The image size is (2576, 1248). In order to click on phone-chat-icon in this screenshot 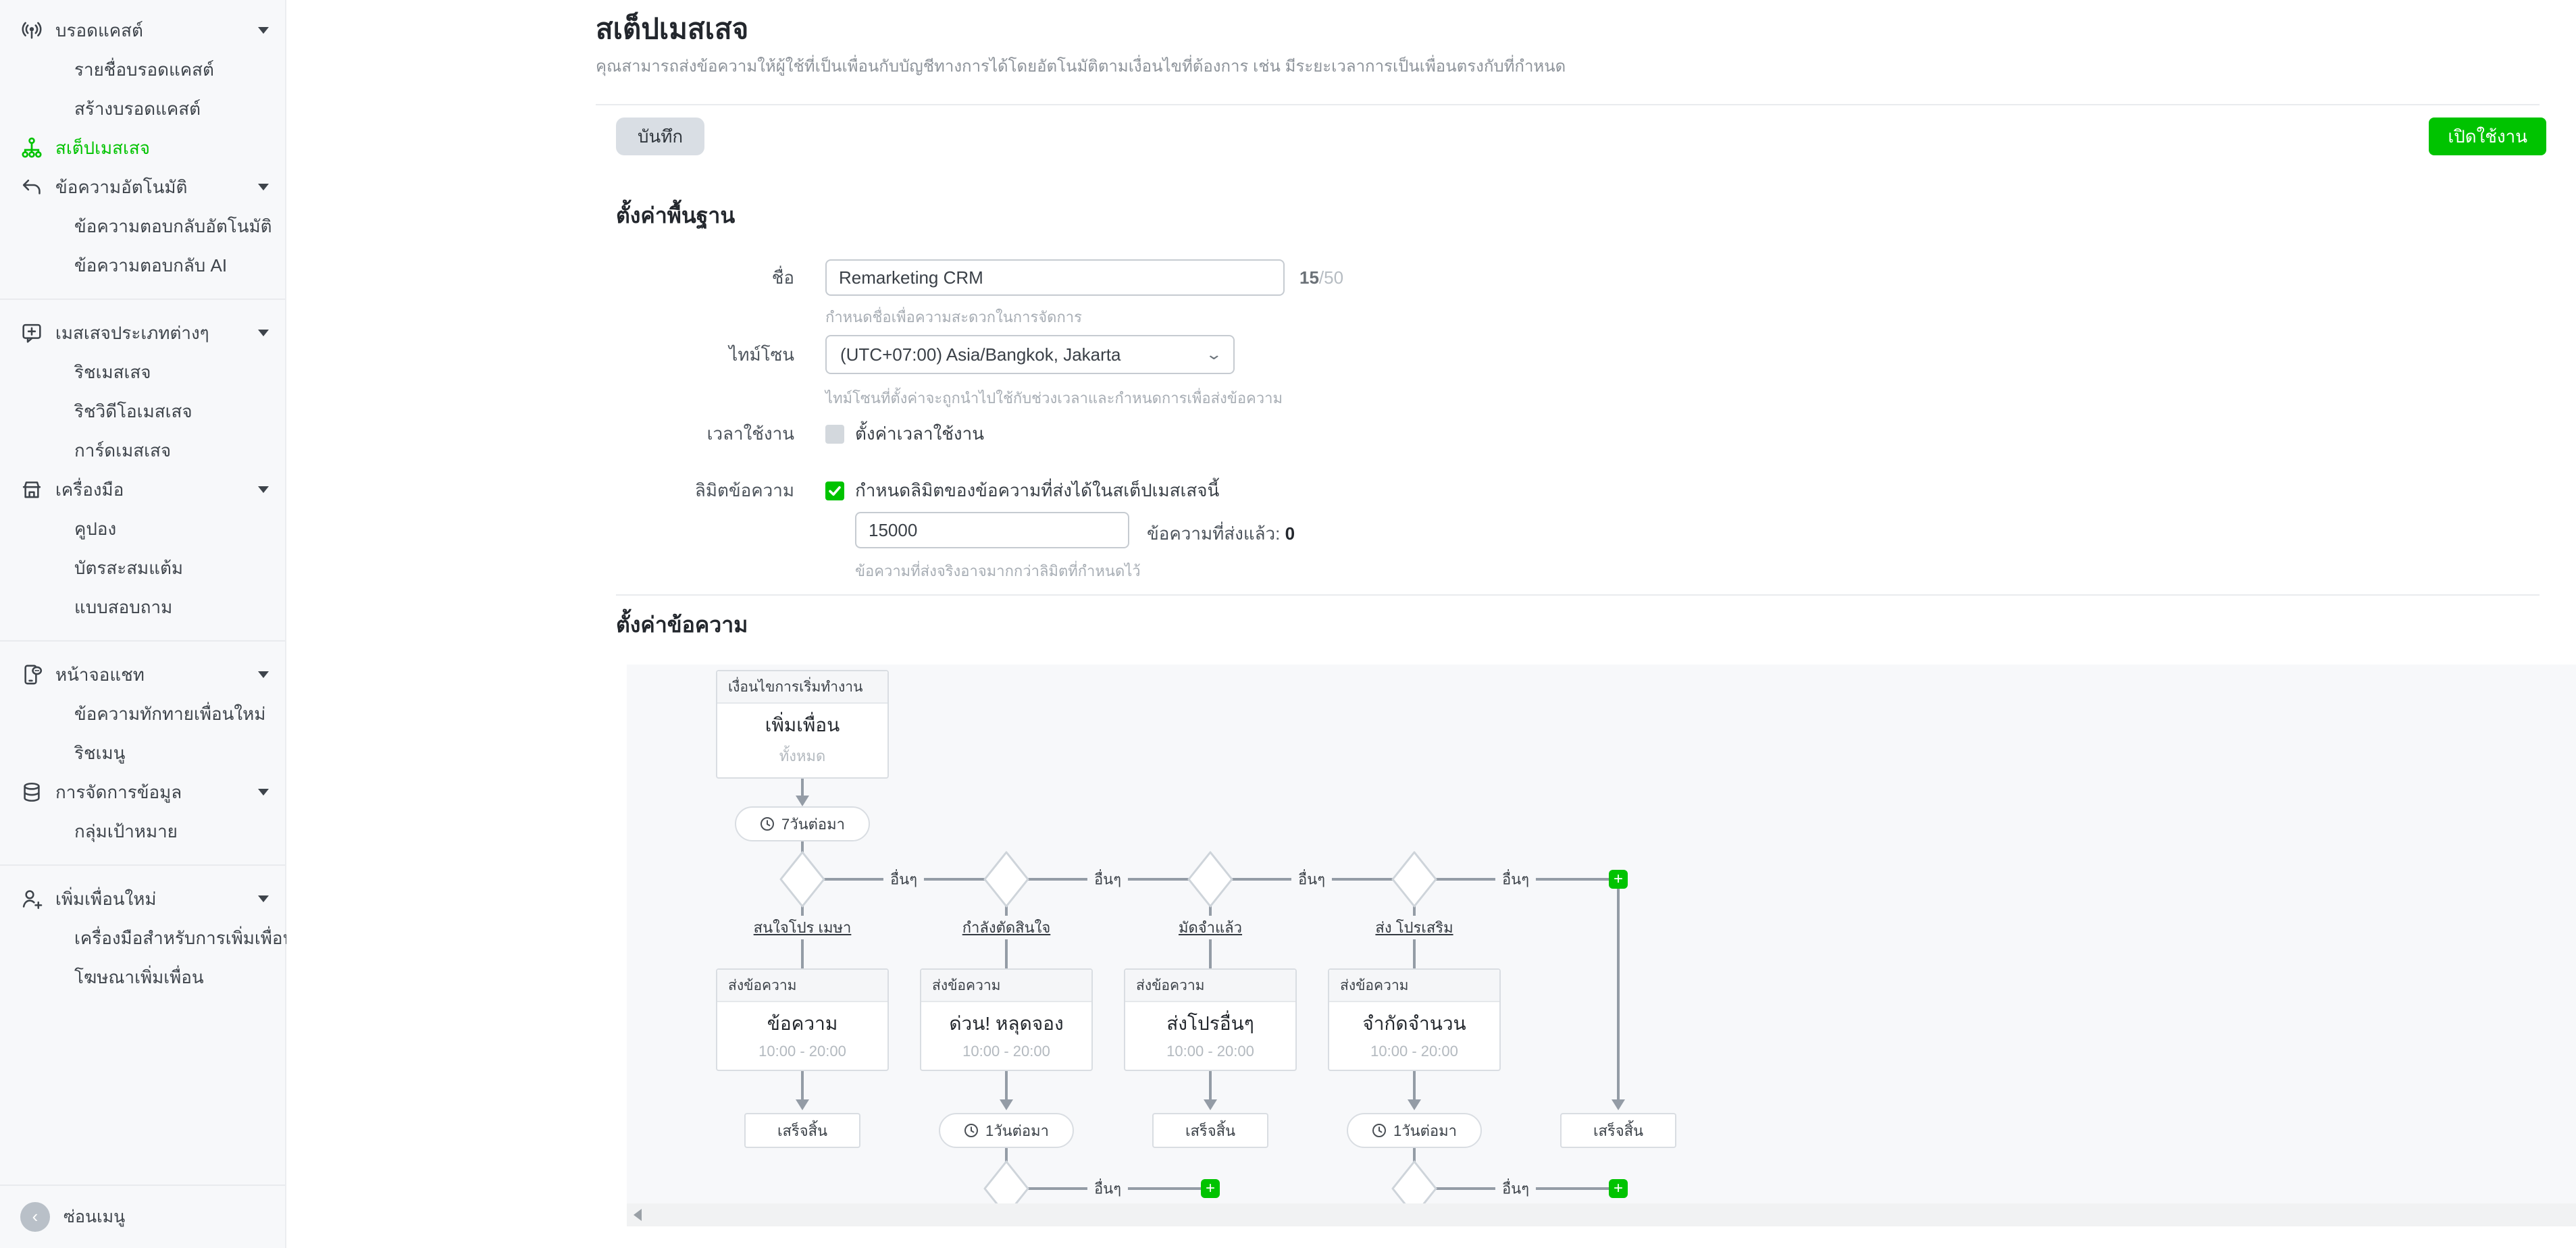, I will do `click(33, 675)`.